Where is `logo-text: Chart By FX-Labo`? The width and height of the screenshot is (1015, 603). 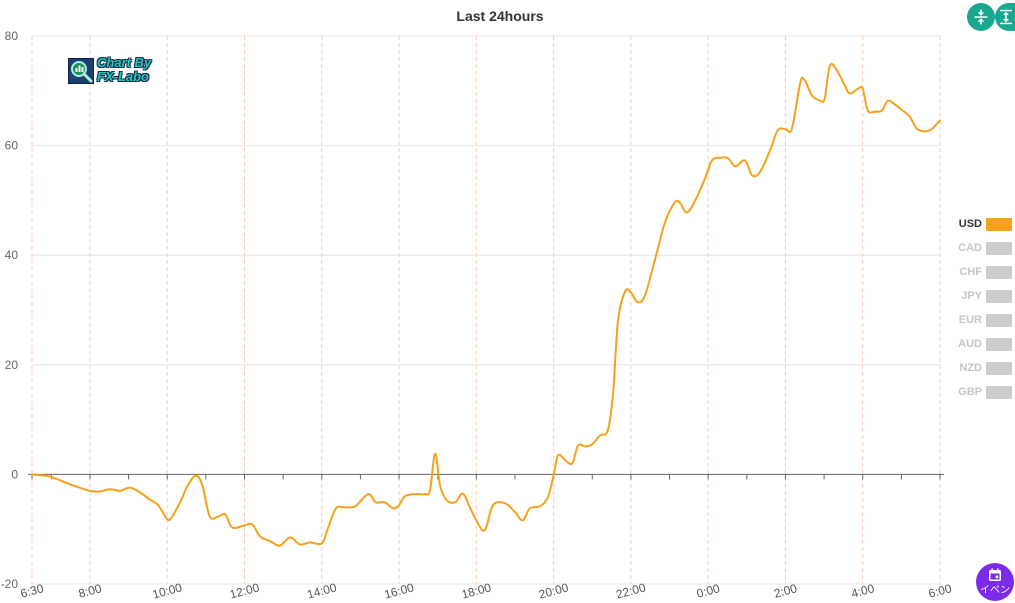 logo-text: Chart By FX-Labo is located at coordinates (131, 70).